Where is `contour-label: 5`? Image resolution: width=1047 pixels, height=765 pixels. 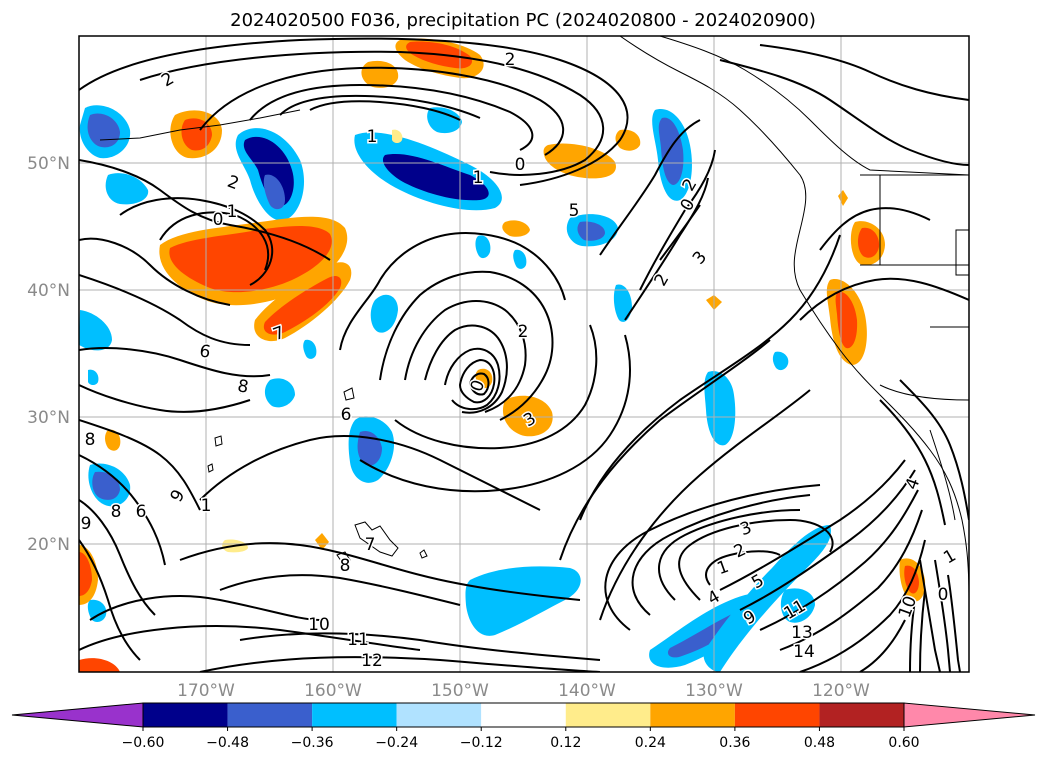 contour-label: 5 is located at coordinates (574, 211).